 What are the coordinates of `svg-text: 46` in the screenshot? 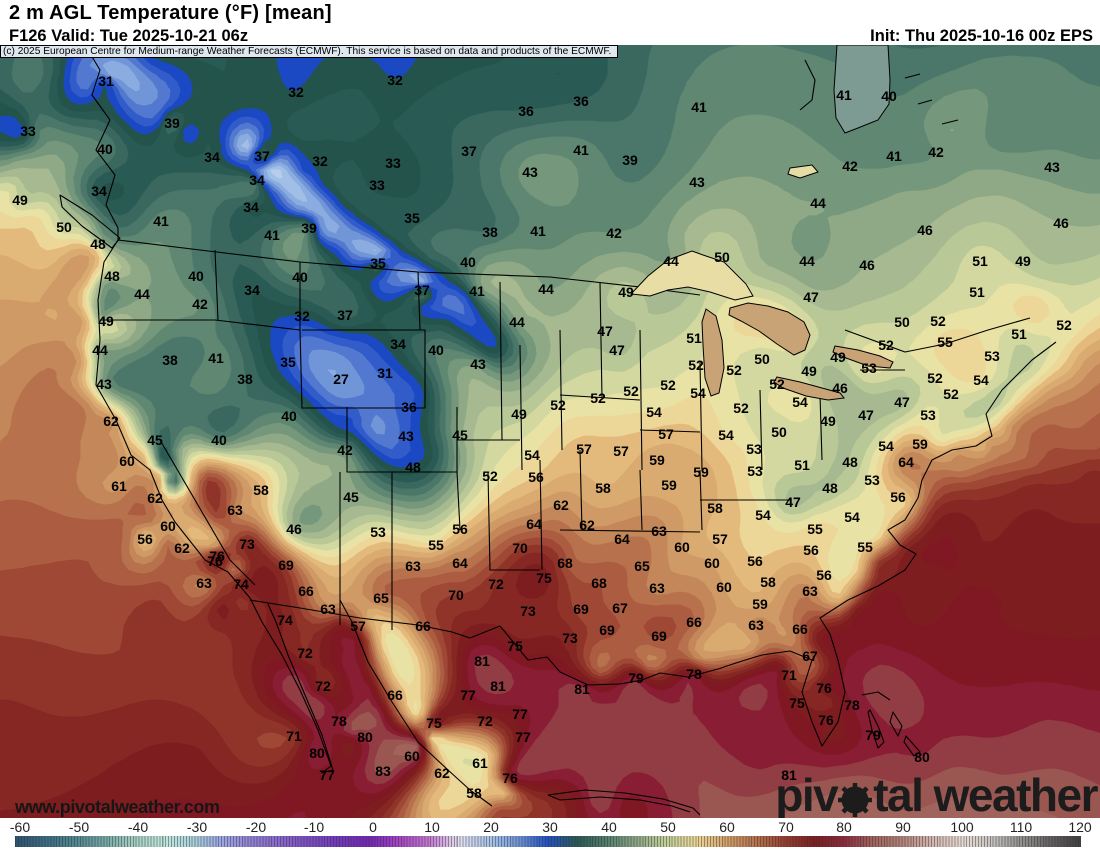 It's located at (925, 230).